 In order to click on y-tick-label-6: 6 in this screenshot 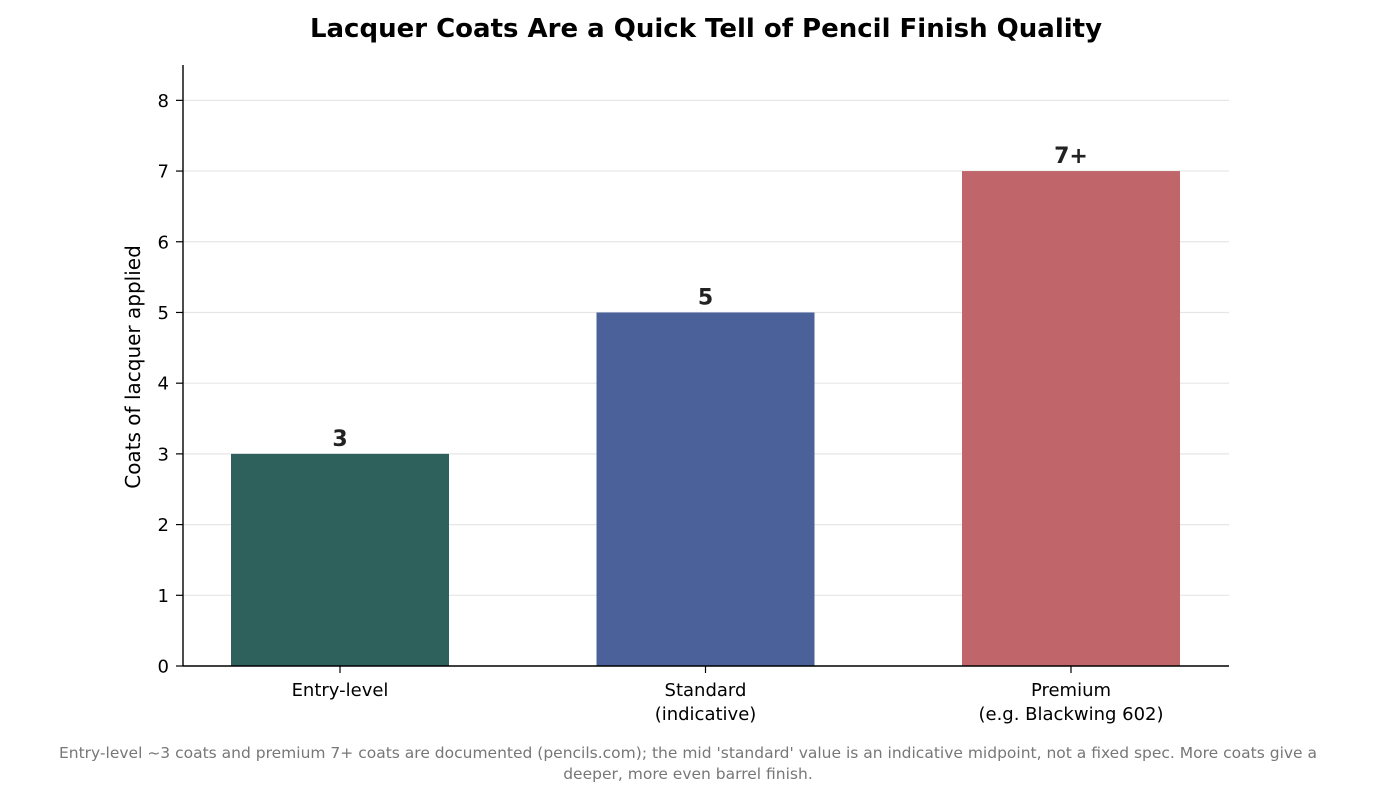, I will do `click(163, 242)`.